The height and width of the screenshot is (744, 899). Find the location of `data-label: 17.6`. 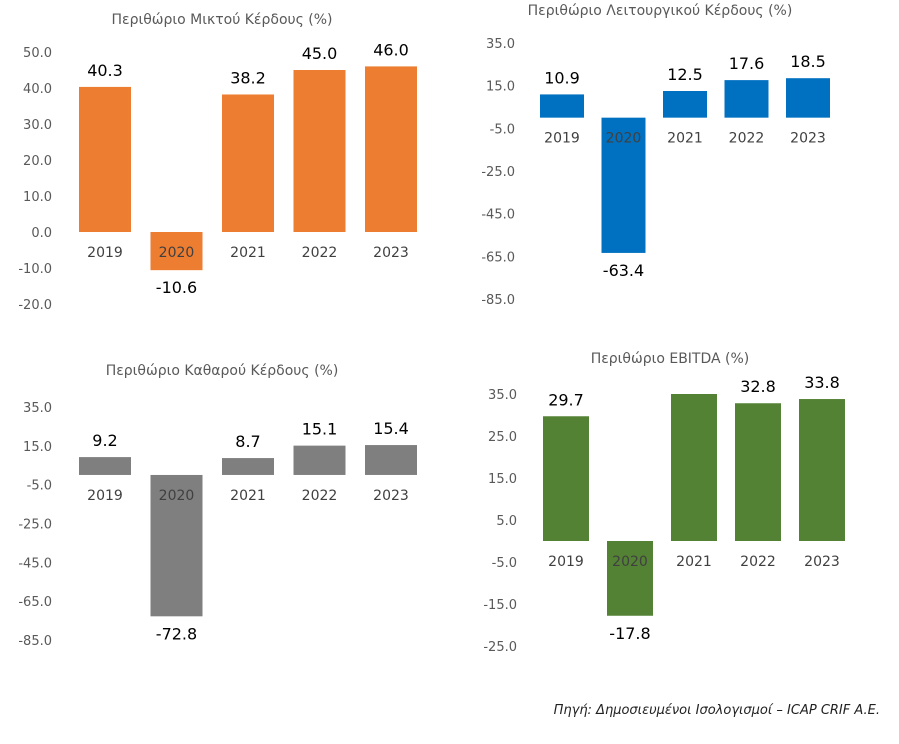

data-label: 17.6 is located at coordinates (747, 63).